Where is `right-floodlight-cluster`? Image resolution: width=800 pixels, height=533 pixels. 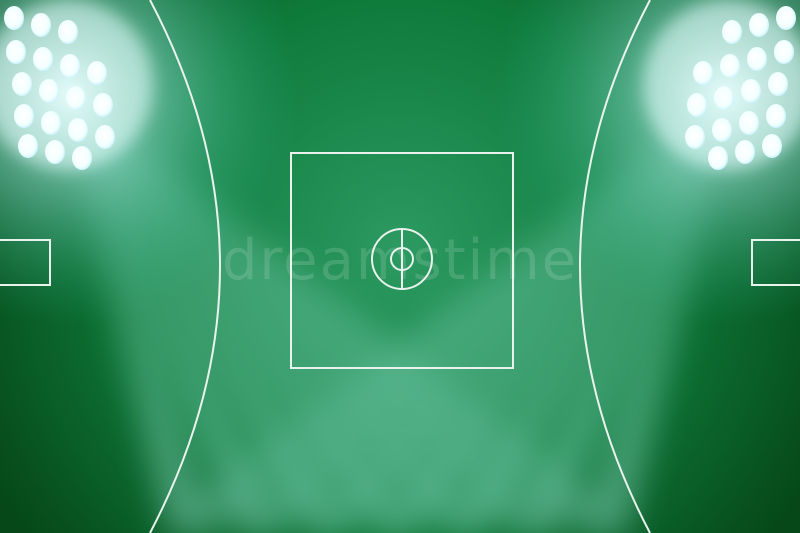
right-floodlight-cluster is located at coordinates (721, 85).